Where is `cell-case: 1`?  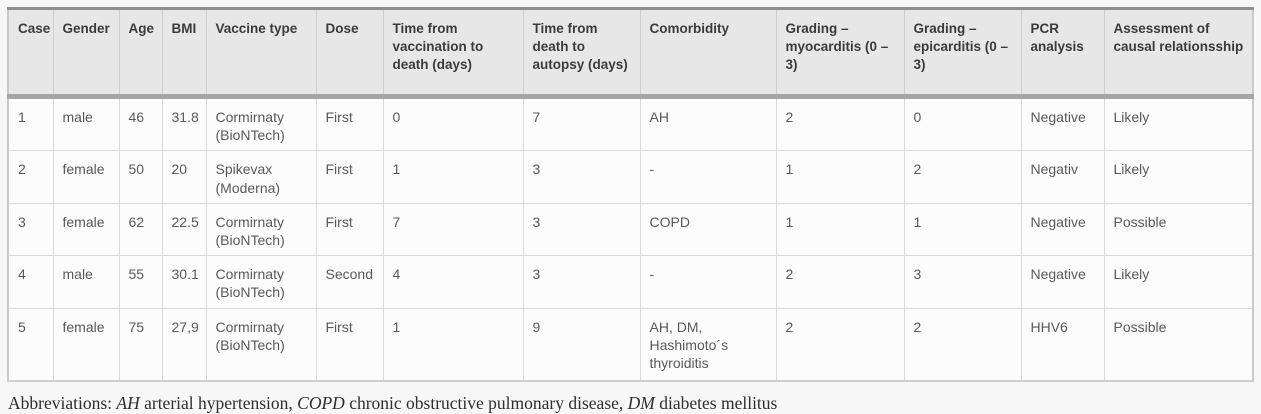
cell-case: 1 is located at coordinates (31, 124).